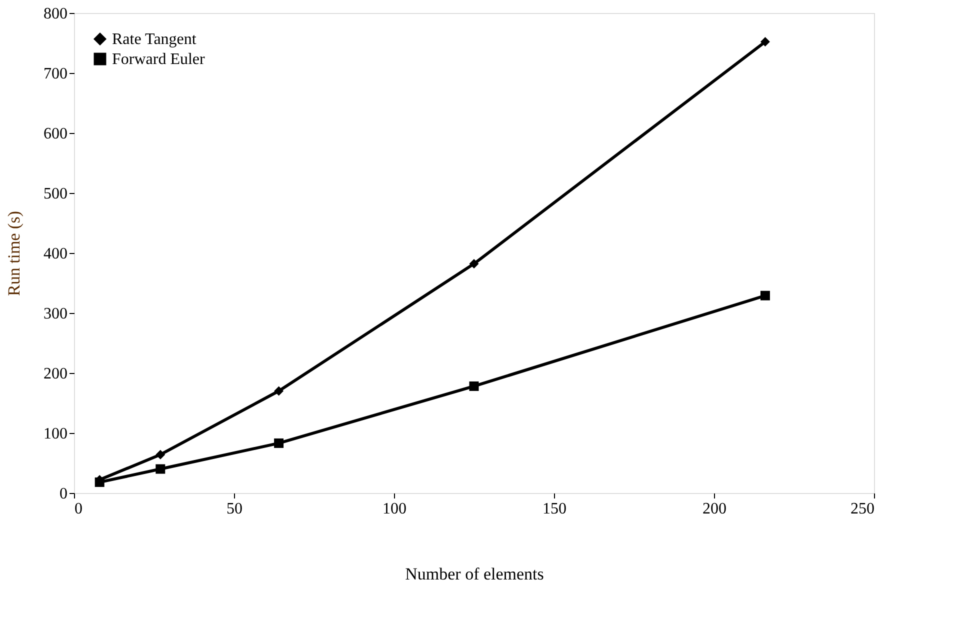 This screenshot has width=971, height=635. I want to click on y-tick-label: 200, so click(56, 374).